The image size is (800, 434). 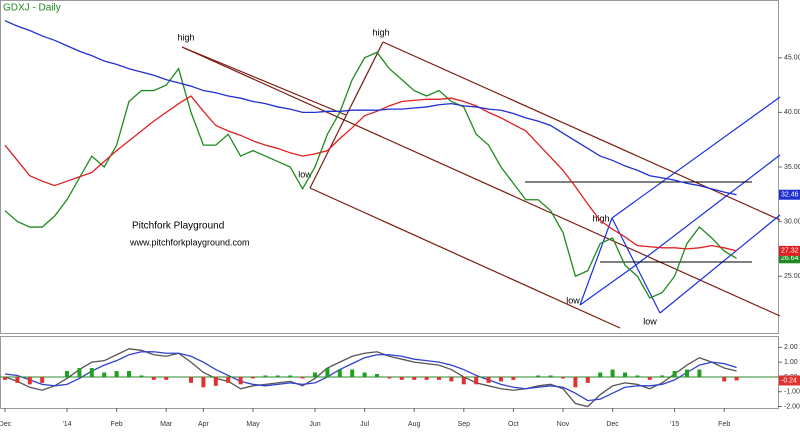 I want to click on y-tick-label: 2.00, so click(x=791, y=347).